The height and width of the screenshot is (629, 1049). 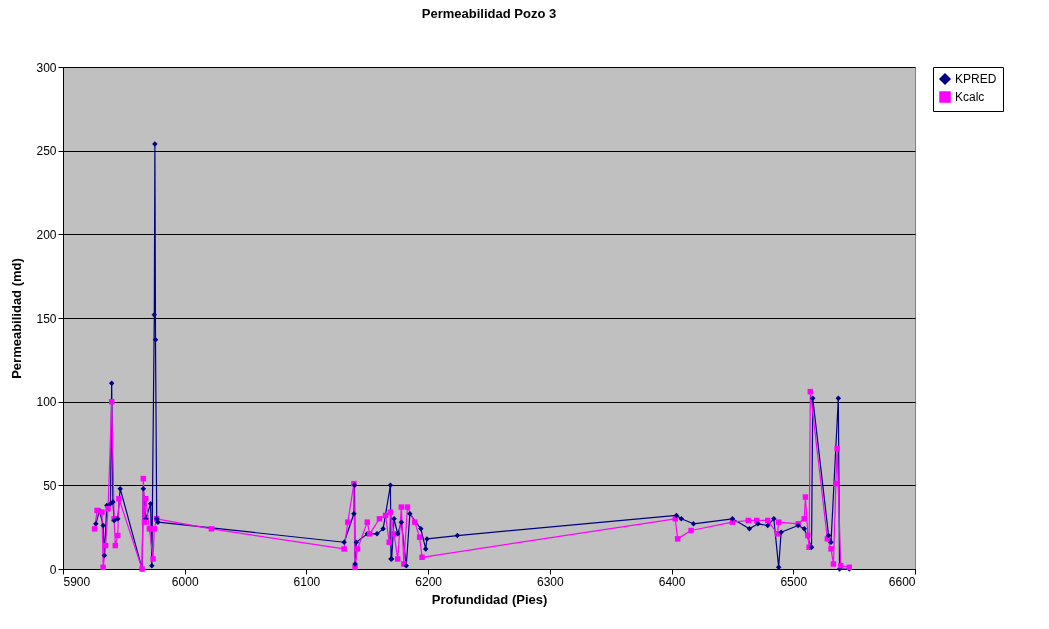 What do you see at coordinates (46, 67) in the screenshot?
I see `y-tick-label: 300` at bounding box center [46, 67].